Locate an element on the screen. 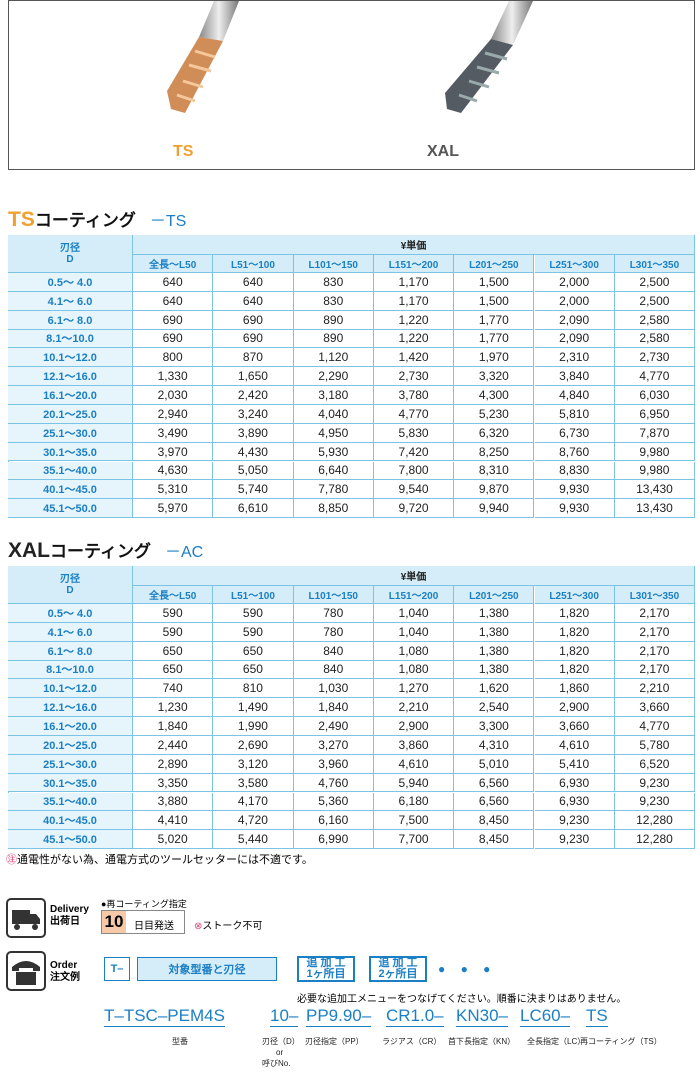 The height and width of the screenshot is (1073, 700). price: 13,430 is located at coordinates (655, 509).